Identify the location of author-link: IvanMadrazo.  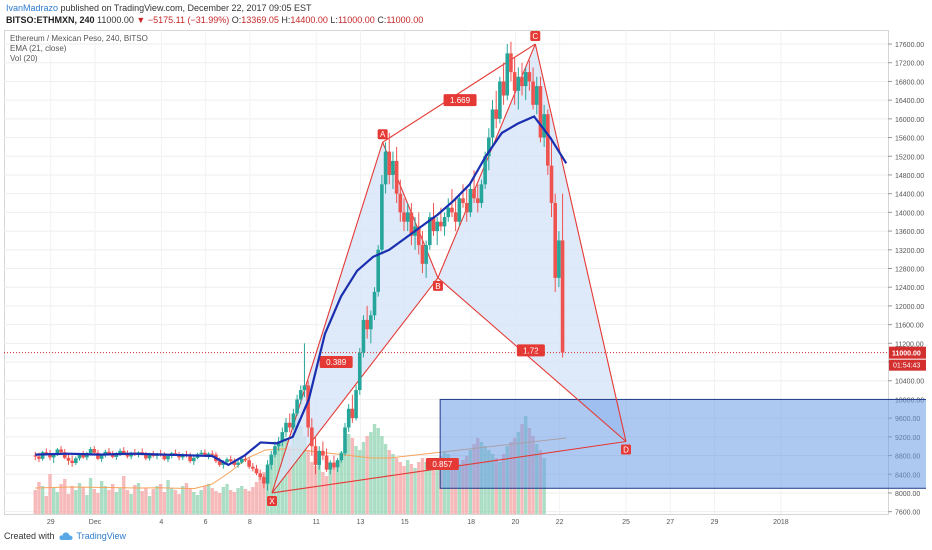
(32, 8).